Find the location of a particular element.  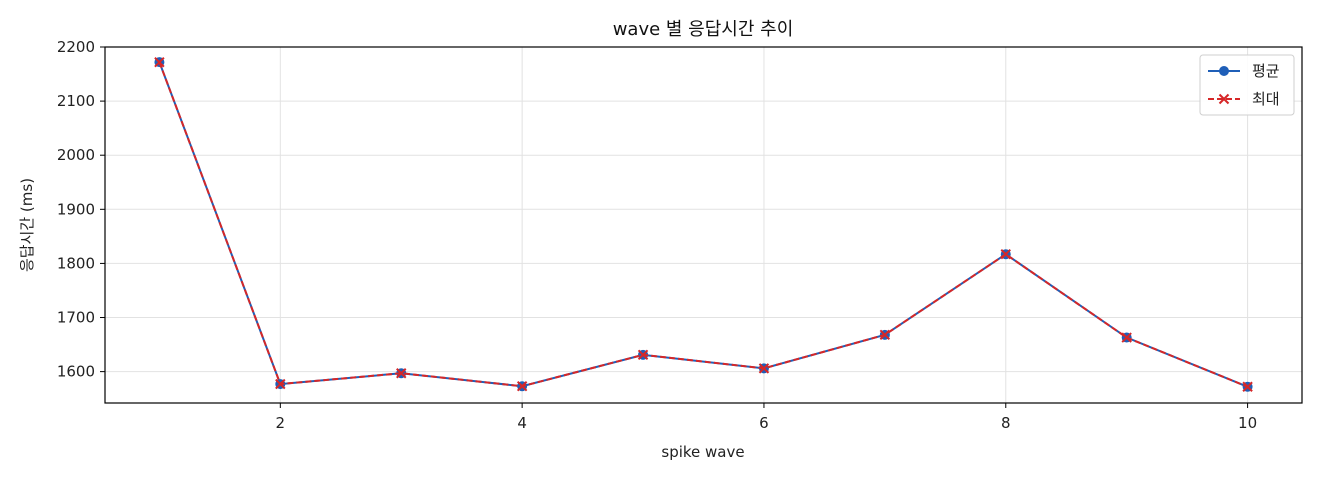

legend-item: 평균 is located at coordinates (1244, 71).